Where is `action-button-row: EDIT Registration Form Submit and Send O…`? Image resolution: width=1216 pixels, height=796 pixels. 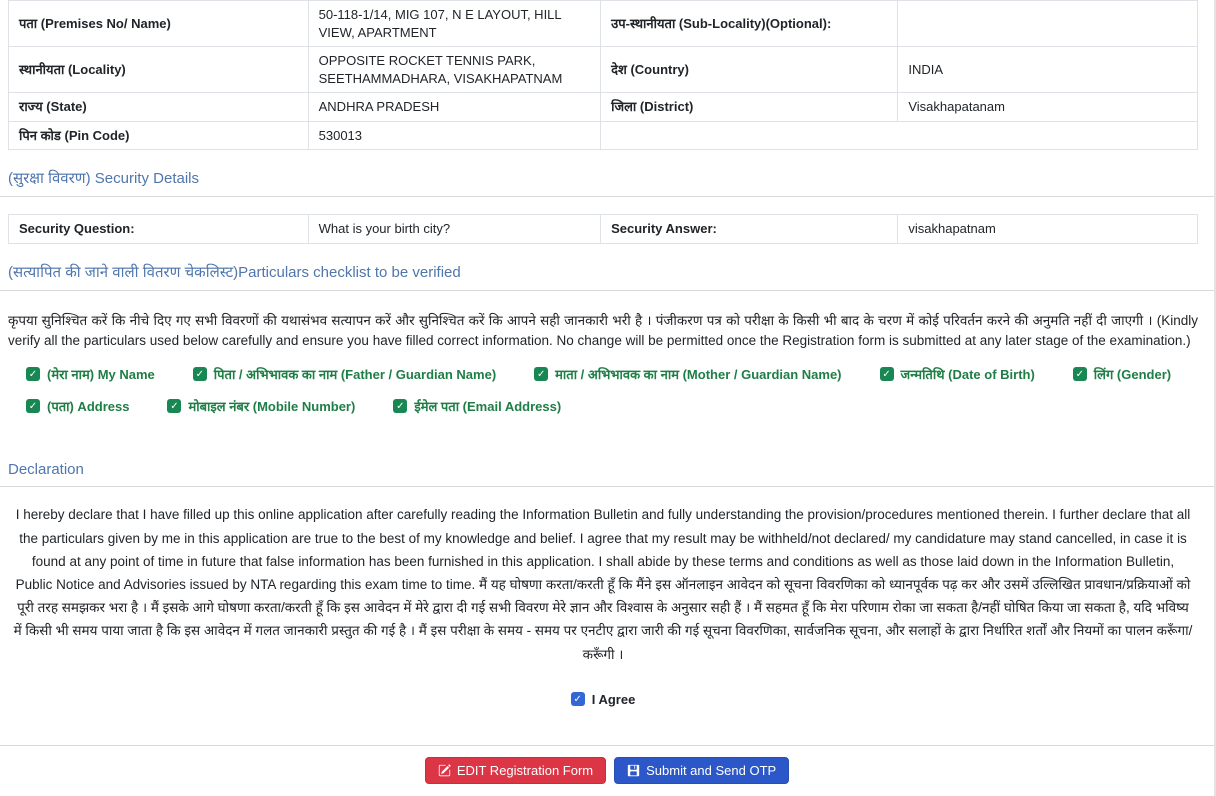 action-button-row: EDIT Registration Form Submit and Send O… is located at coordinates (607, 771).